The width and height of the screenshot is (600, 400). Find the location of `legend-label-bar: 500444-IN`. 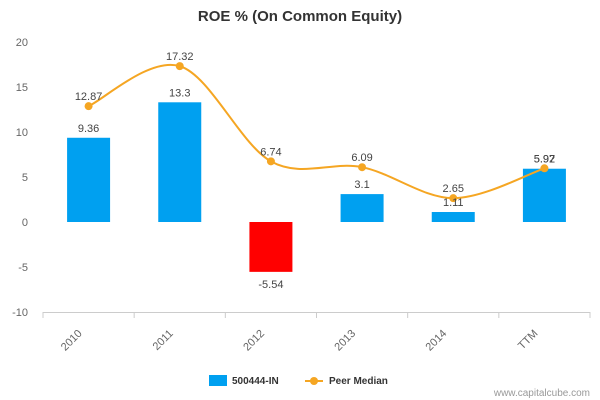

legend-label-bar: 500444-IN is located at coordinates (255, 381).